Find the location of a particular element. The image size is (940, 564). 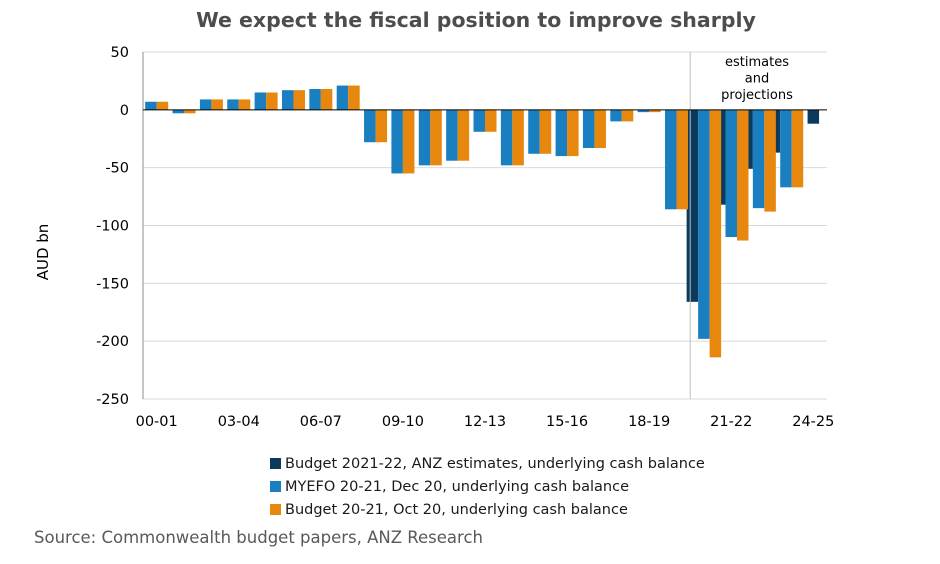

y-tick-label: 50 is located at coordinates (120, 53).